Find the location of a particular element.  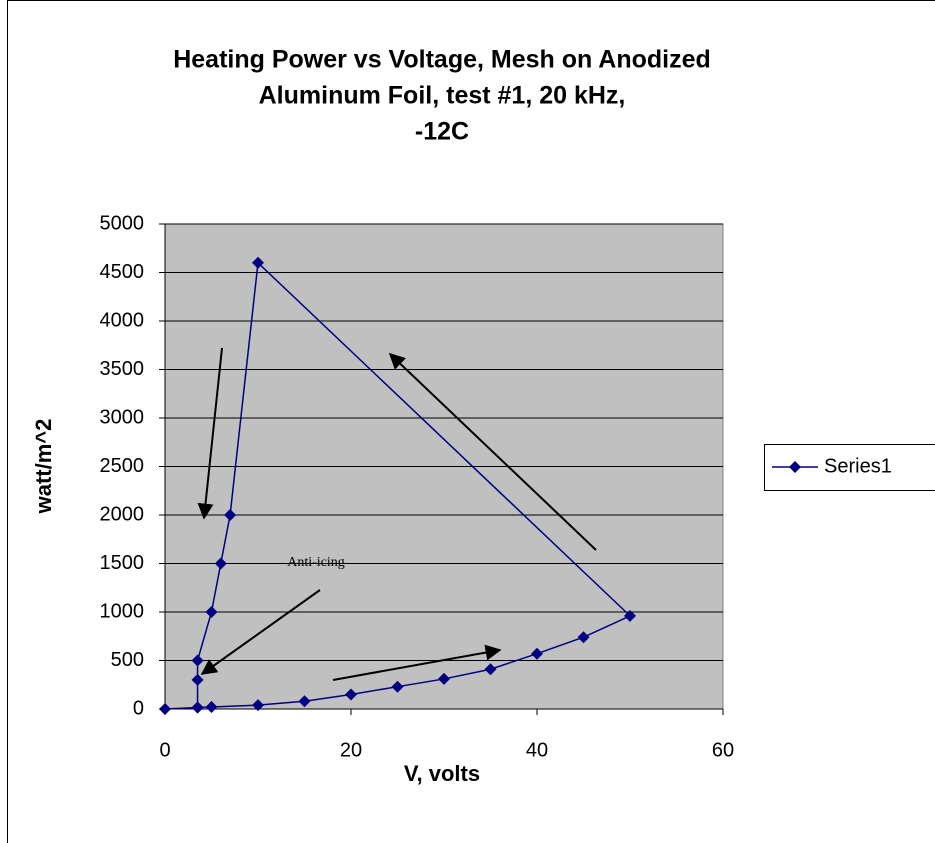

y-tick-label: 1000 is located at coordinates (122, 611).